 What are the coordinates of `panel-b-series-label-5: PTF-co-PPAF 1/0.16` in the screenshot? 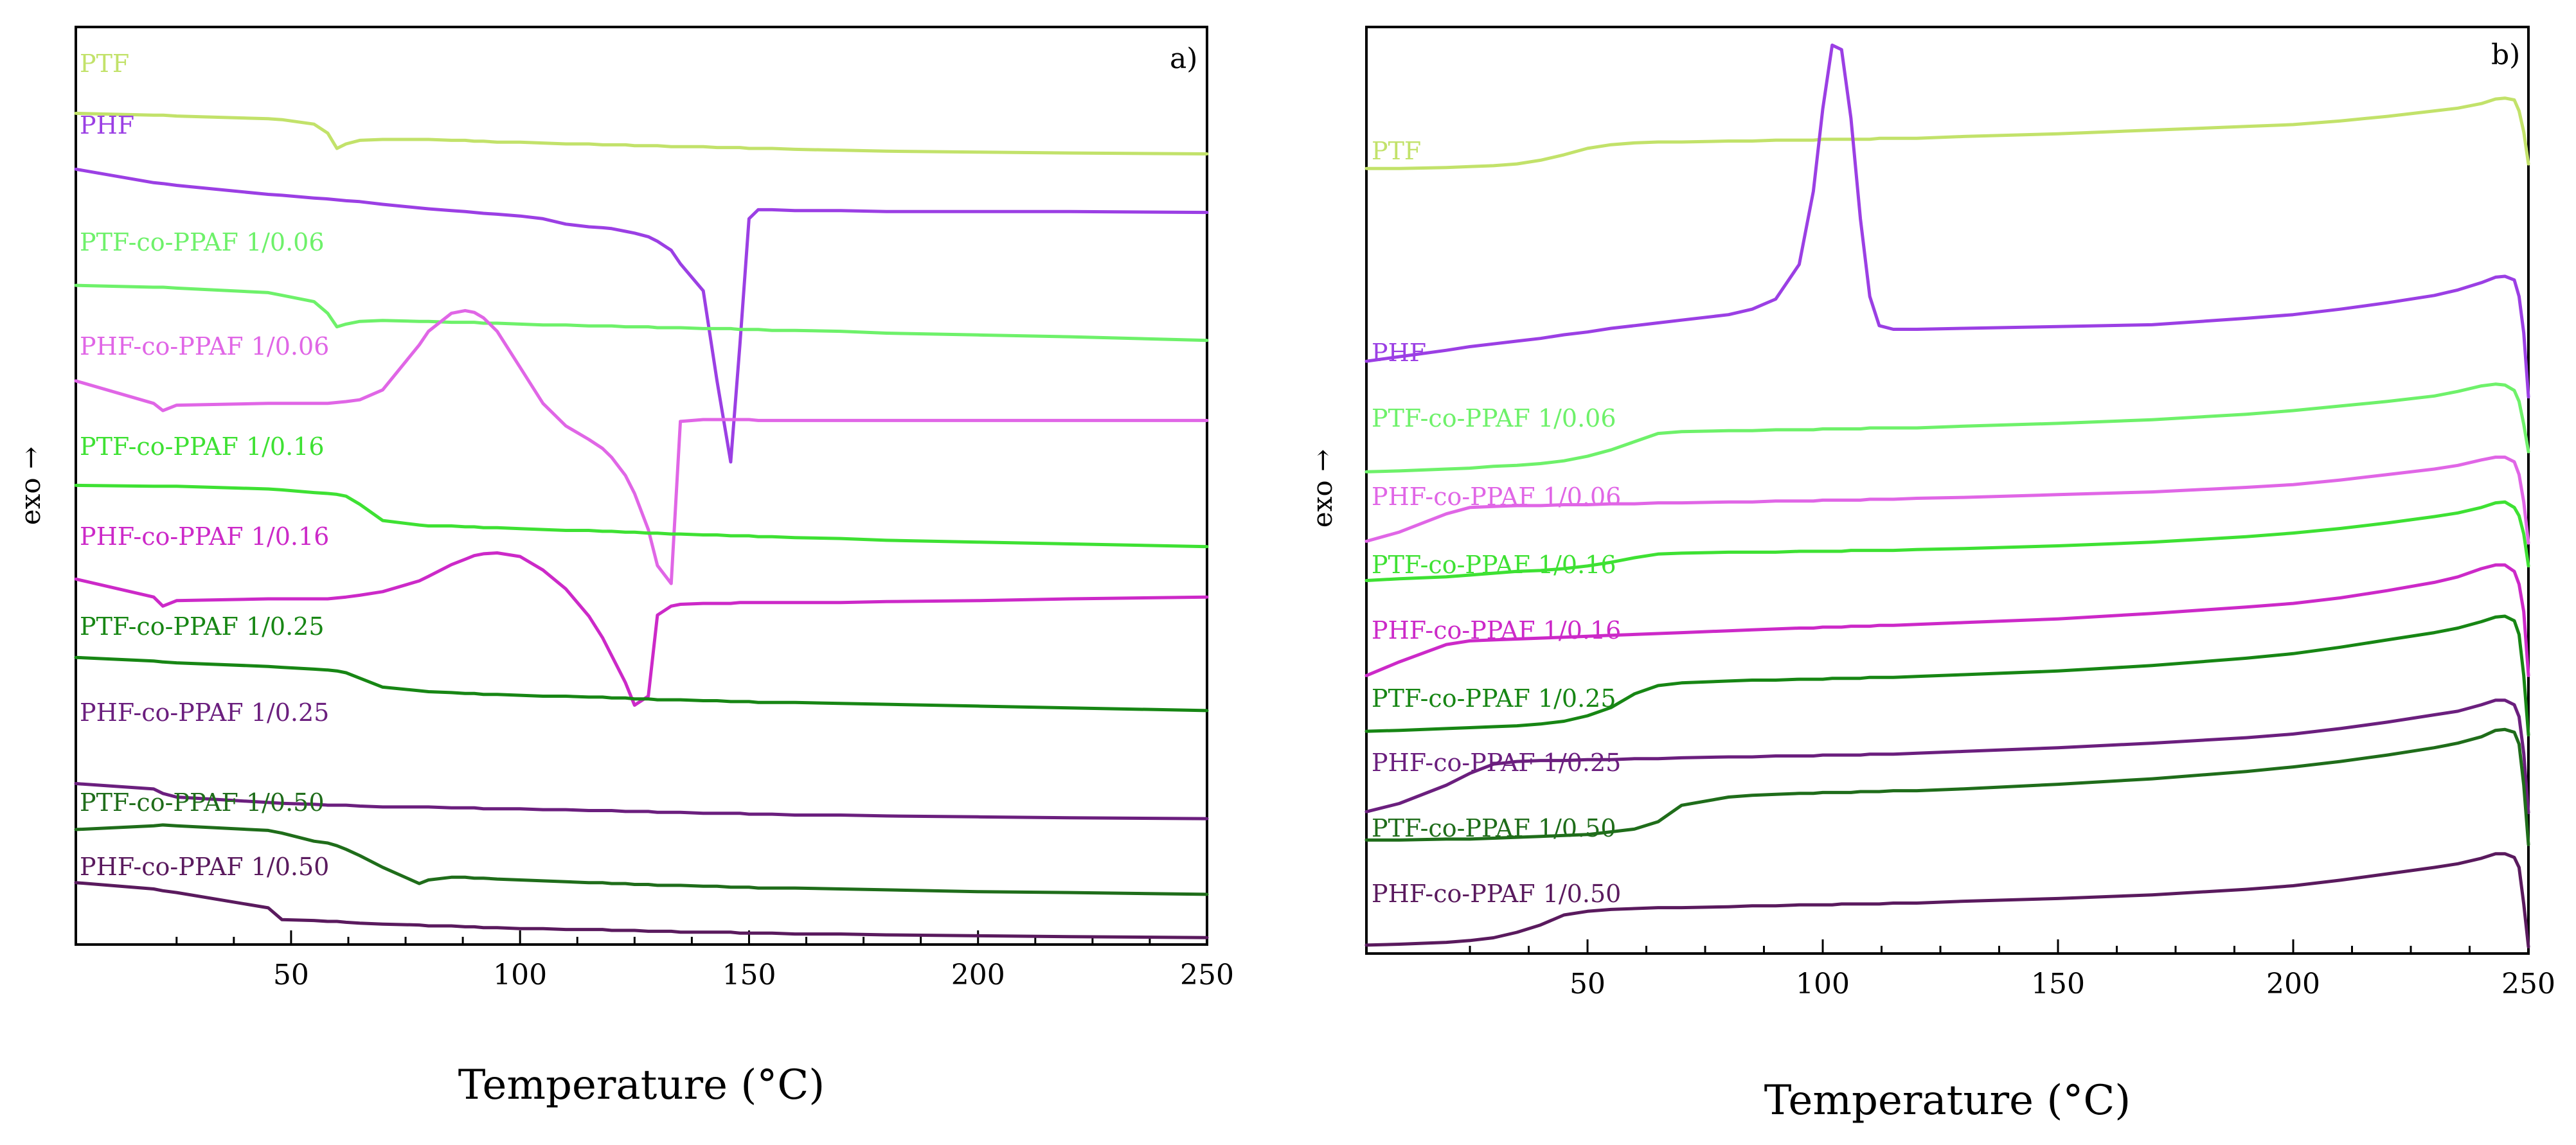 It's located at (1494, 565).